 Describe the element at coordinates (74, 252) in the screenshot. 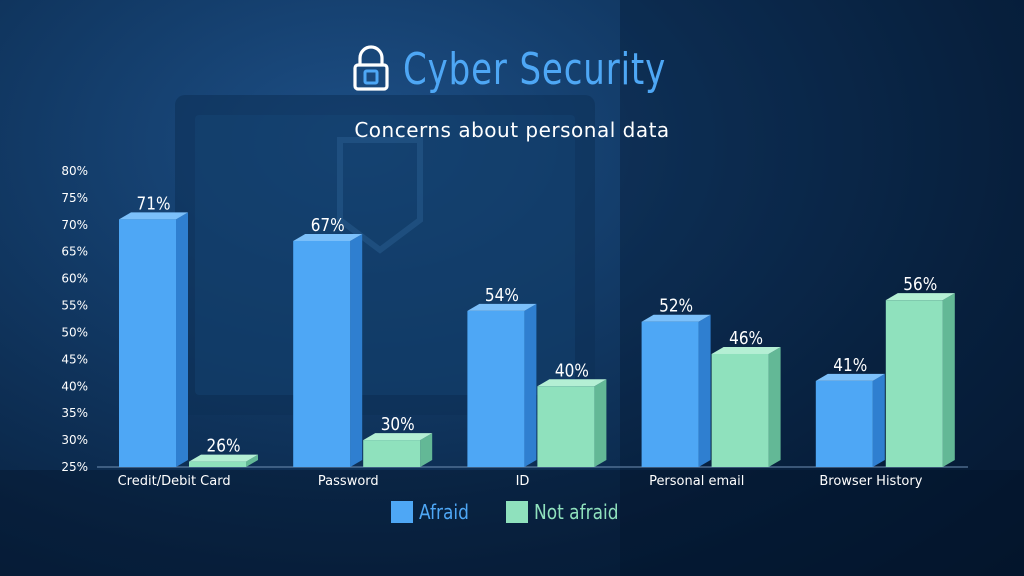

I see `y-tick-label: 65%` at that location.